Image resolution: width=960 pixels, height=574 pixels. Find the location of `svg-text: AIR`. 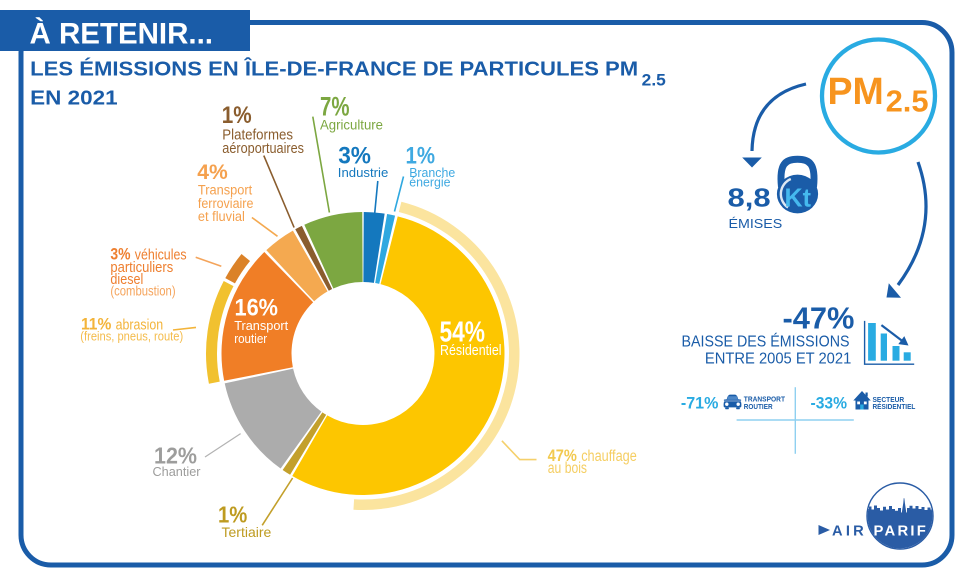

svg-text: AIR is located at coordinates (849, 532).